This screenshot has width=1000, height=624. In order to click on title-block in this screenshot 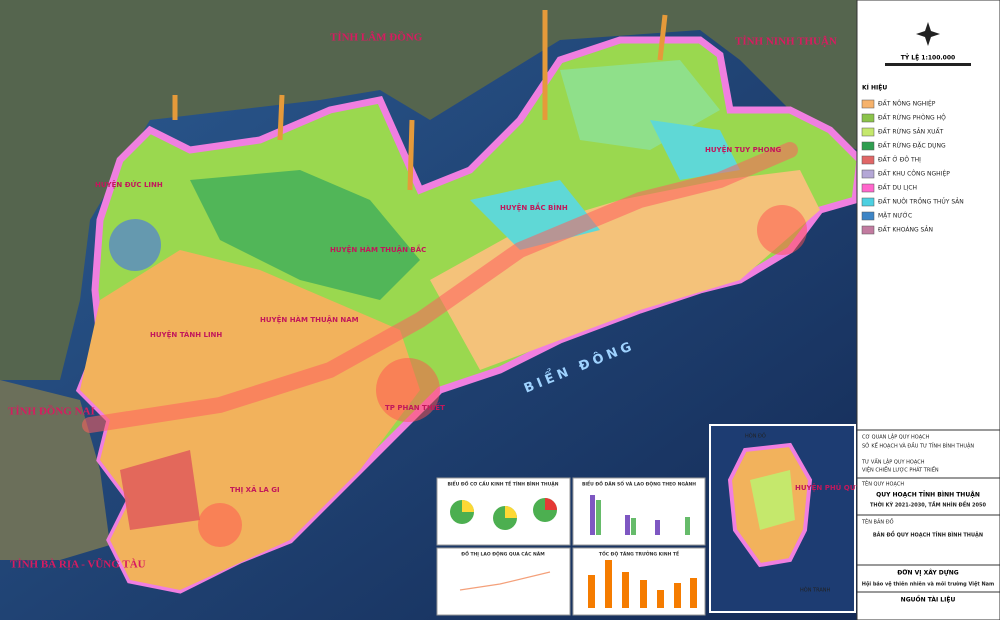, I will do `click(928, 525)`.